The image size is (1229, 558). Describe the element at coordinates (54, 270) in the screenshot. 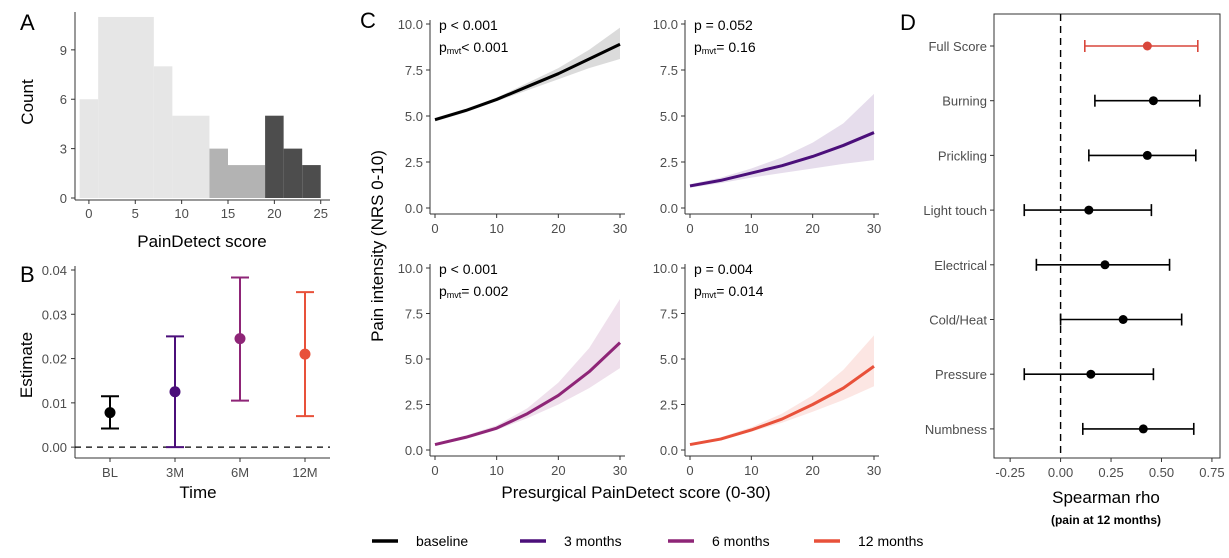

I see `y-tick-label: 0.04` at that location.